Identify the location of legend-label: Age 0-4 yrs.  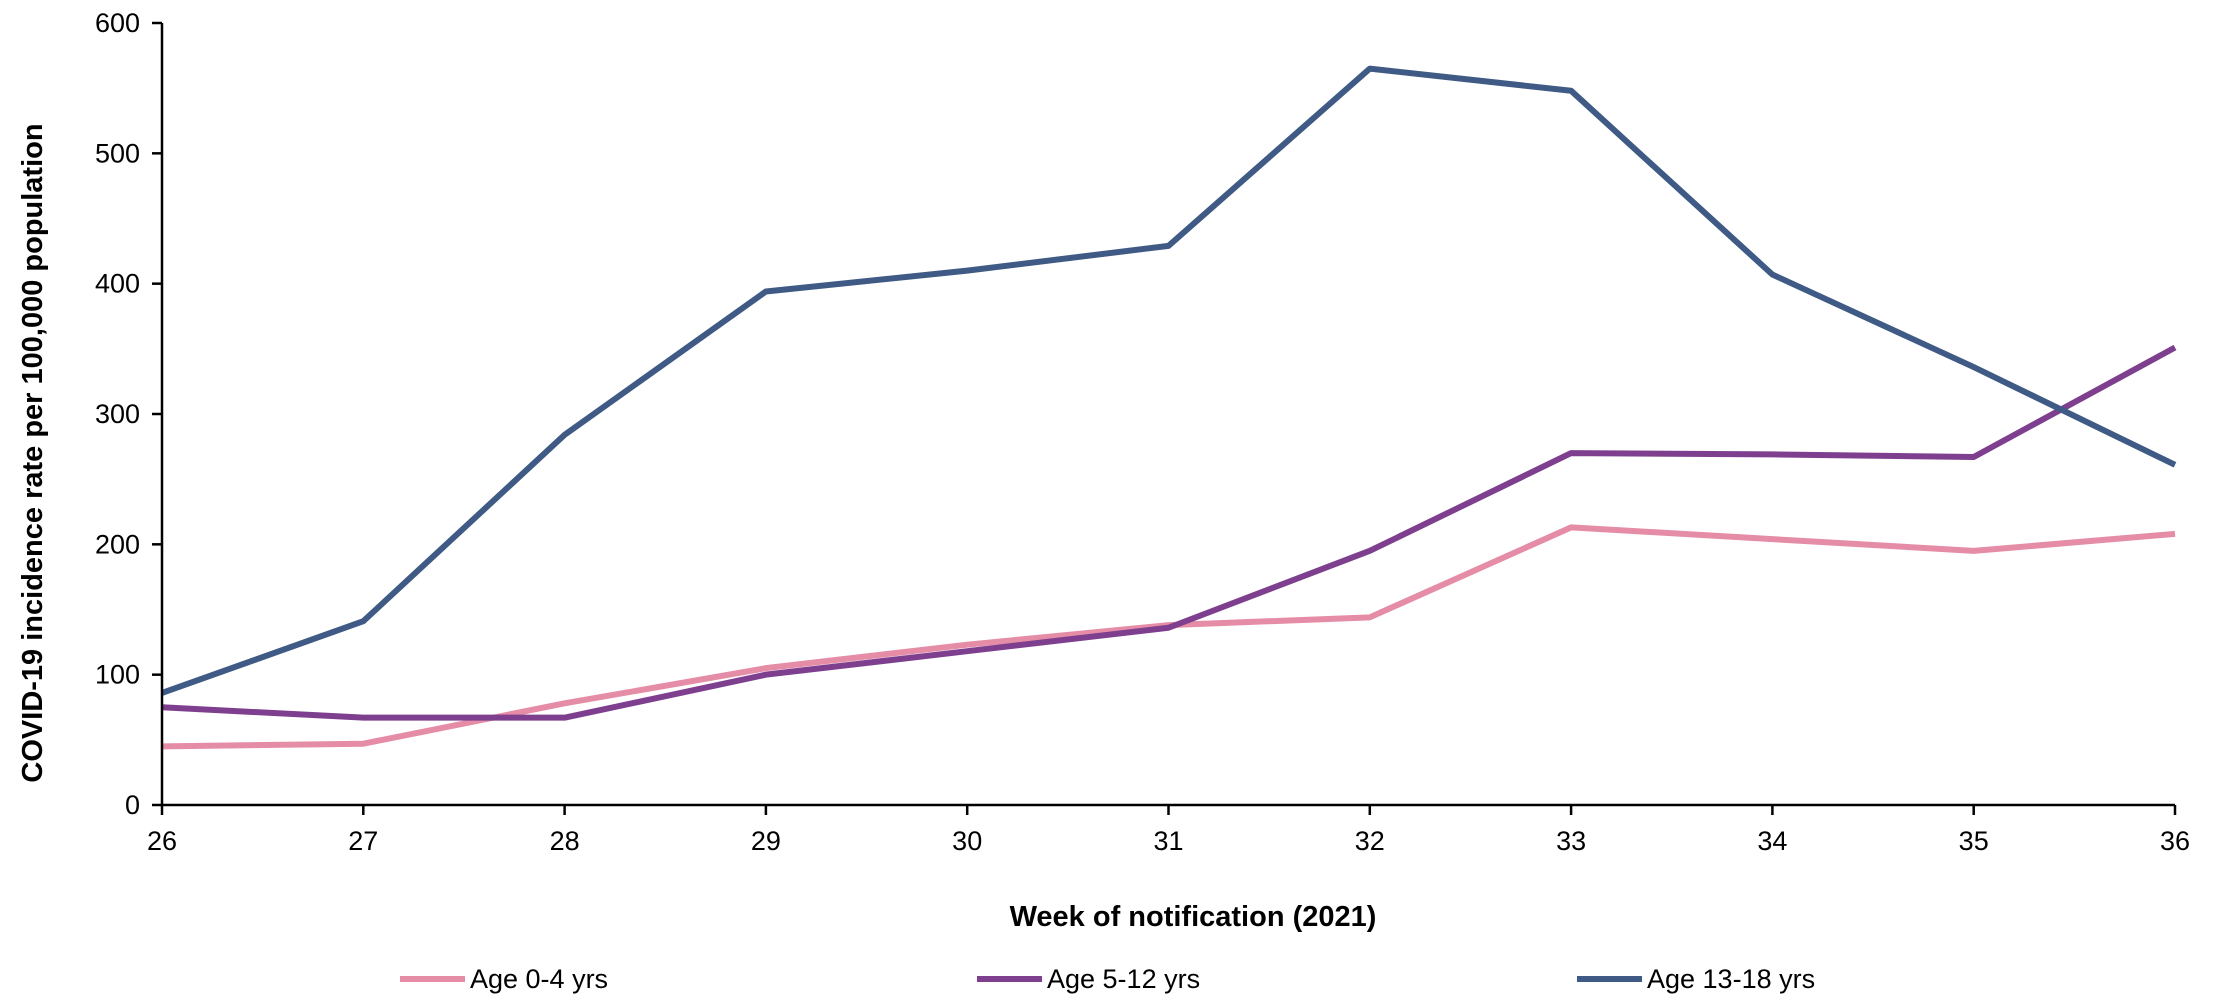
(539, 979).